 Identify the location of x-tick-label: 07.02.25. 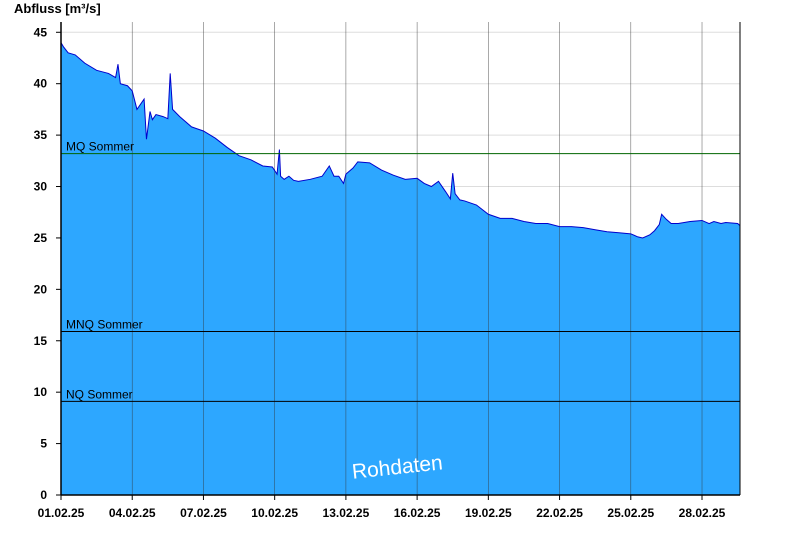
(203, 513).